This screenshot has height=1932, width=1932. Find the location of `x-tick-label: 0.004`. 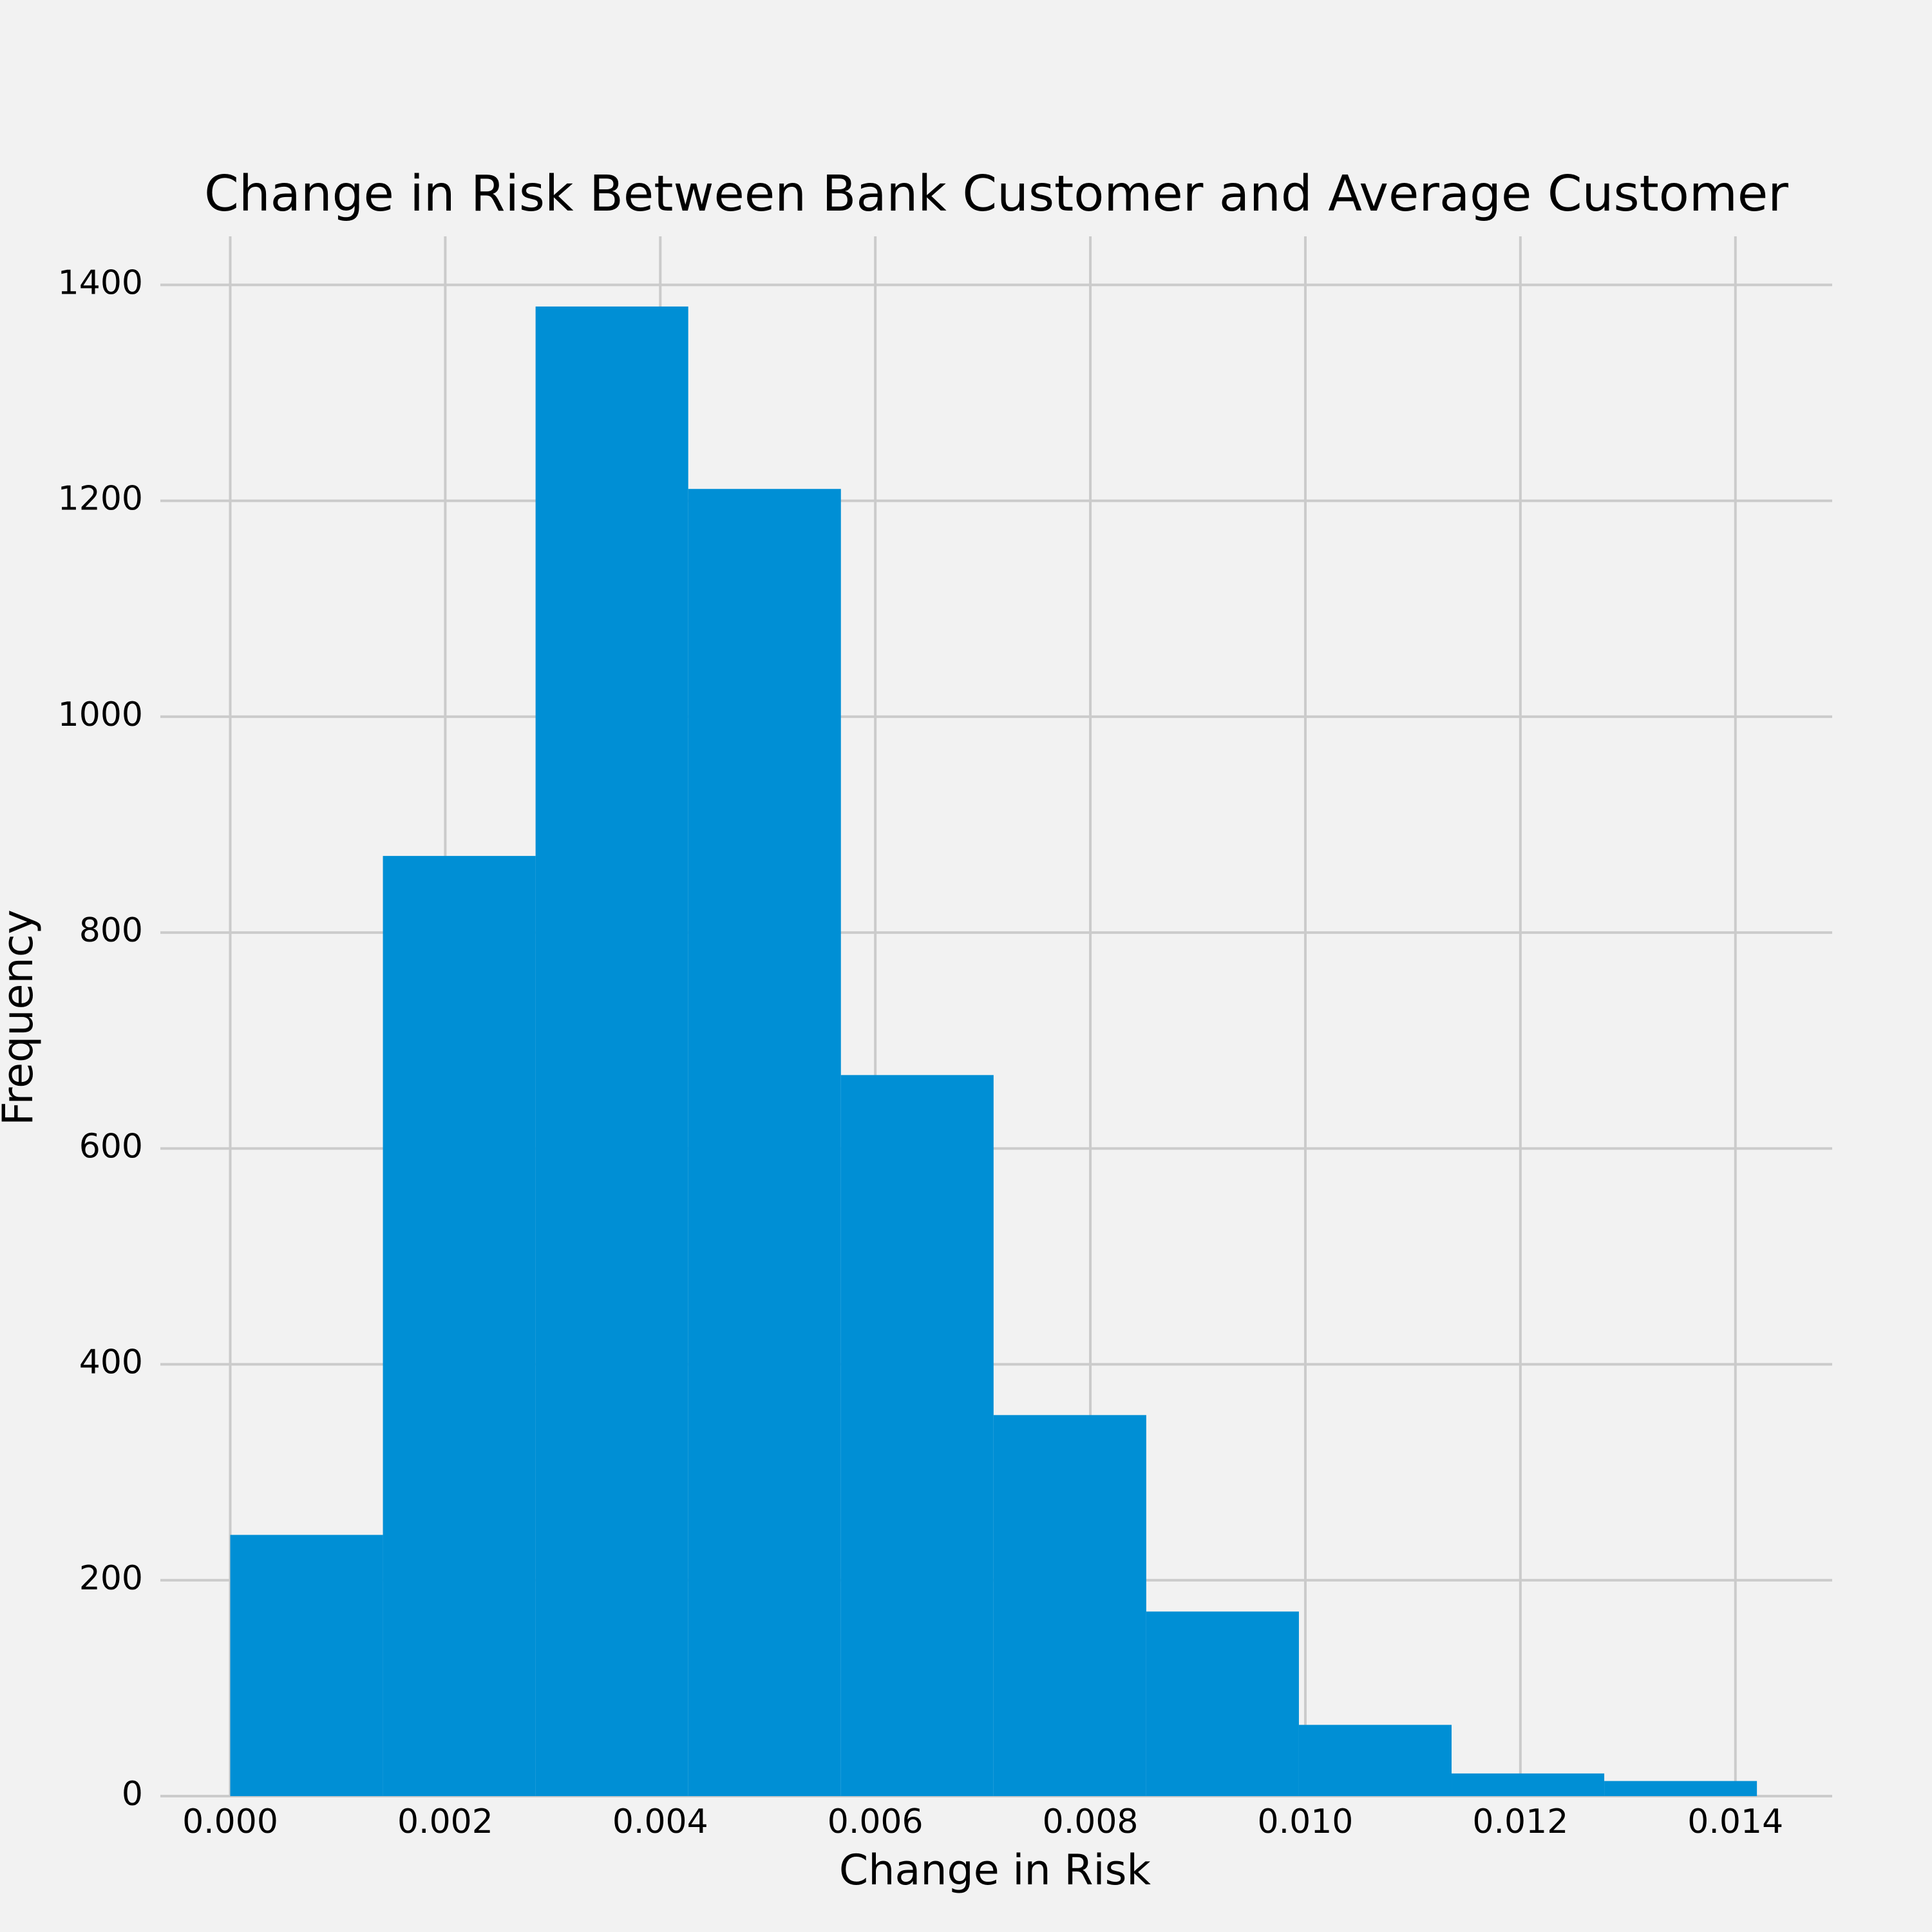

x-tick-label: 0.004 is located at coordinates (660, 1822).